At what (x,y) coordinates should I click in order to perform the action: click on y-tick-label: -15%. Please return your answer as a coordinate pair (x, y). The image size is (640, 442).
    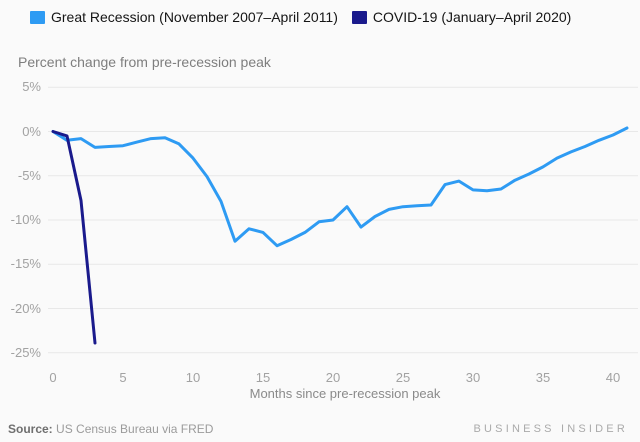
    Looking at the image, I should click on (25, 264).